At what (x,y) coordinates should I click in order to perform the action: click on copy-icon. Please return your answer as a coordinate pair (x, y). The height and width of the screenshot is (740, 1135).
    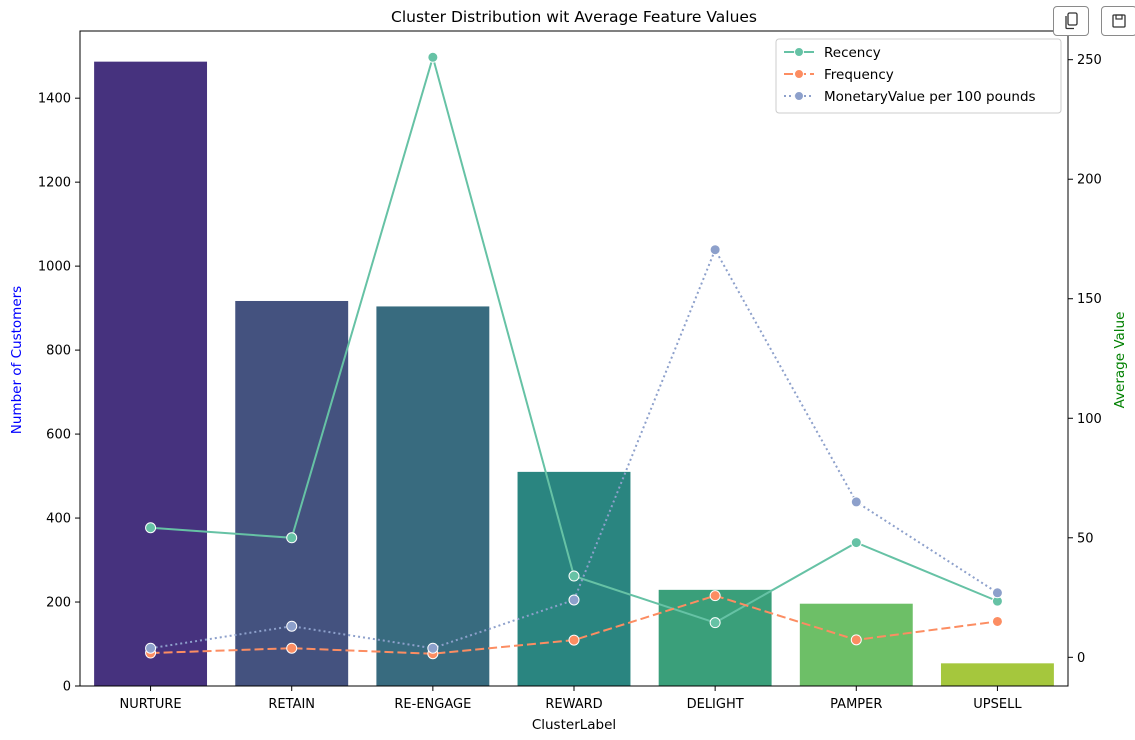
    Looking at the image, I should click on (1071, 21).